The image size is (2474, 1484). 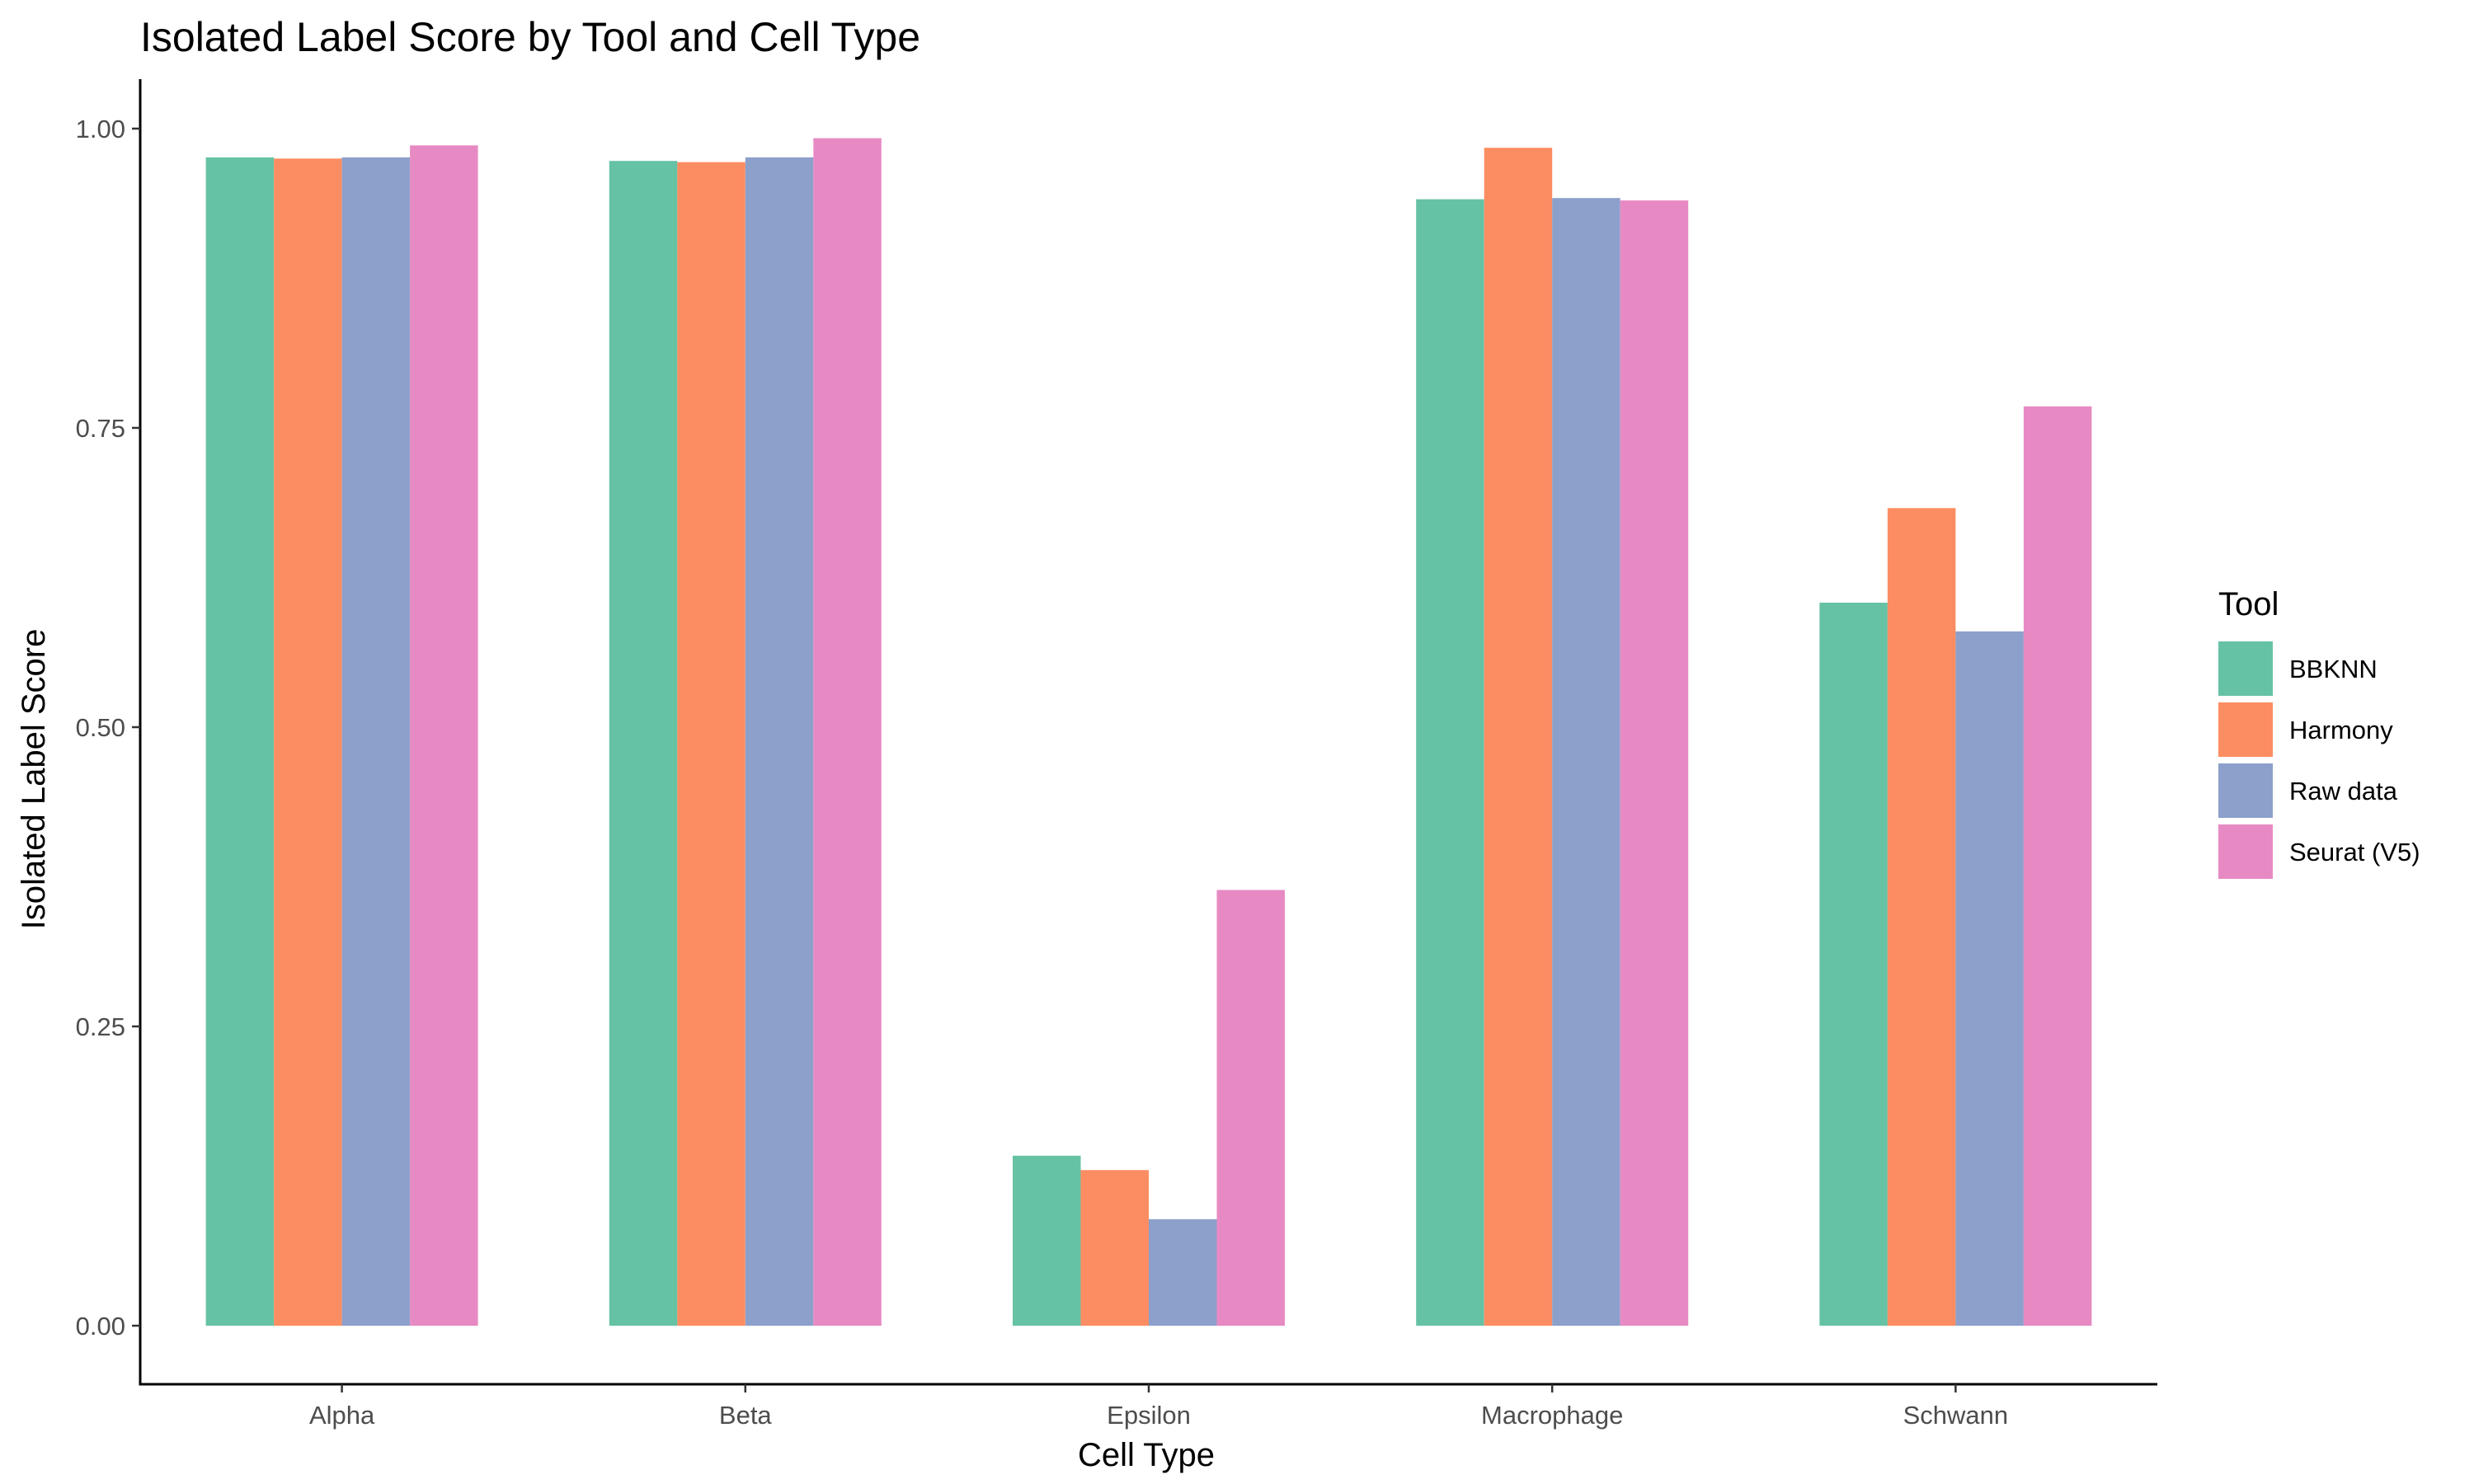 What do you see at coordinates (1146, 1455) in the screenshot?
I see `x-axis-title: Cell Type` at bounding box center [1146, 1455].